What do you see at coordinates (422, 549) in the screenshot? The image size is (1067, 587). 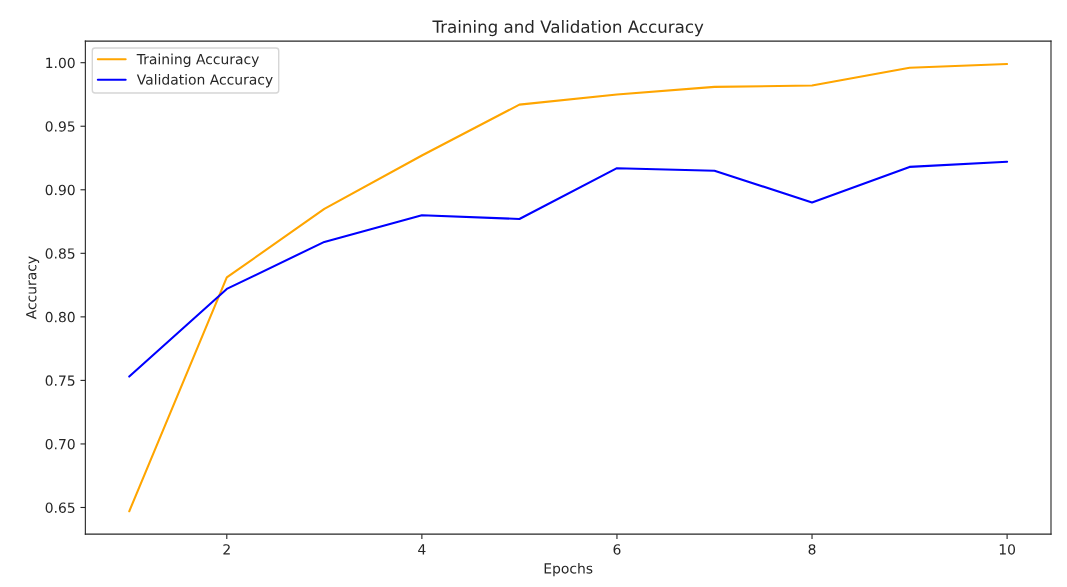 I see `x-tick-label: 4` at bounding box center [422, 549].